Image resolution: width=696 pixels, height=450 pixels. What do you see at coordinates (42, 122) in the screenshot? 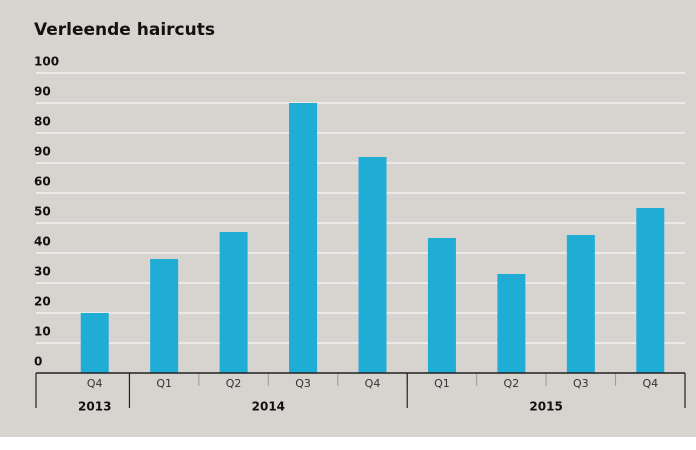
I see `y-tick-label: 80` at bounding box center [42, 122].